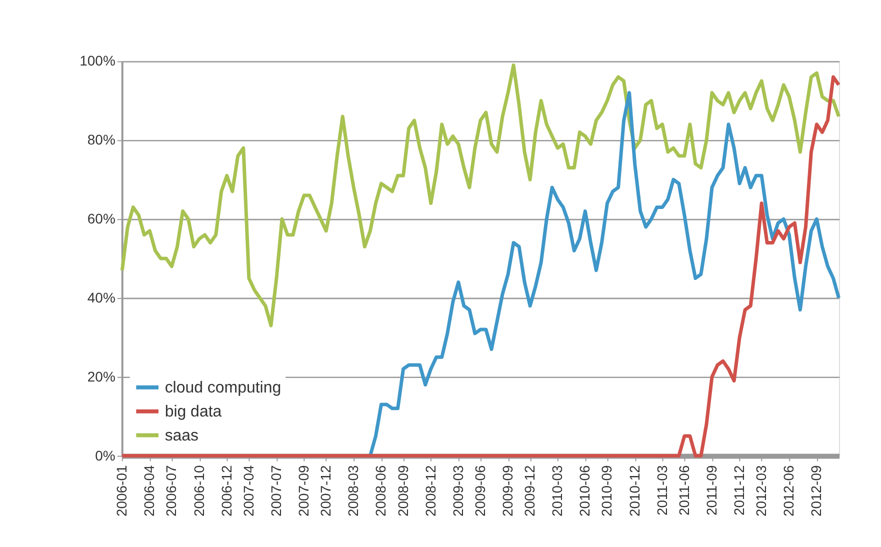  Describe the element at coordinates (739, 490) in the screenshot. I see `x-tick-label: 2011-12` at that location.